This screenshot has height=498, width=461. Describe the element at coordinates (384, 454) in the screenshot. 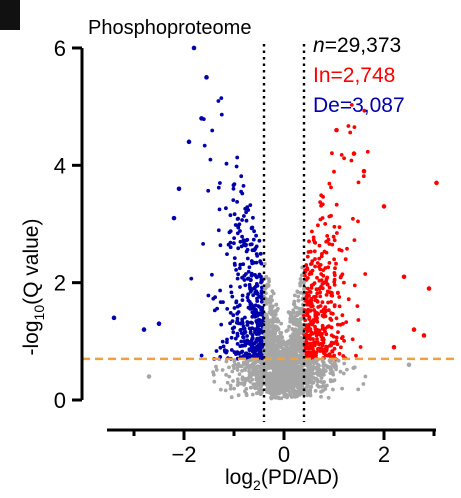

I see `x-tick-label: 2` at that location.